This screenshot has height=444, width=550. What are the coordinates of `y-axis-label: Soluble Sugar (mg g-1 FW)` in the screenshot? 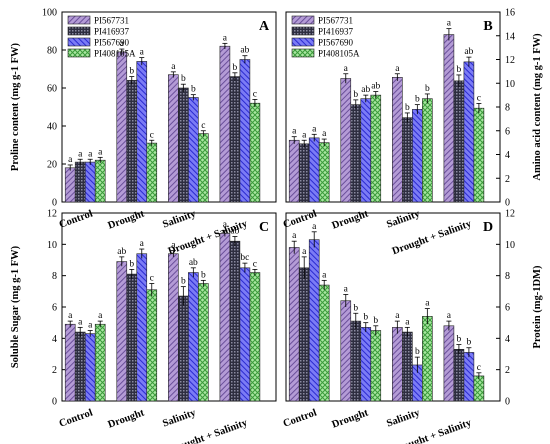 It's located at (15, 306).